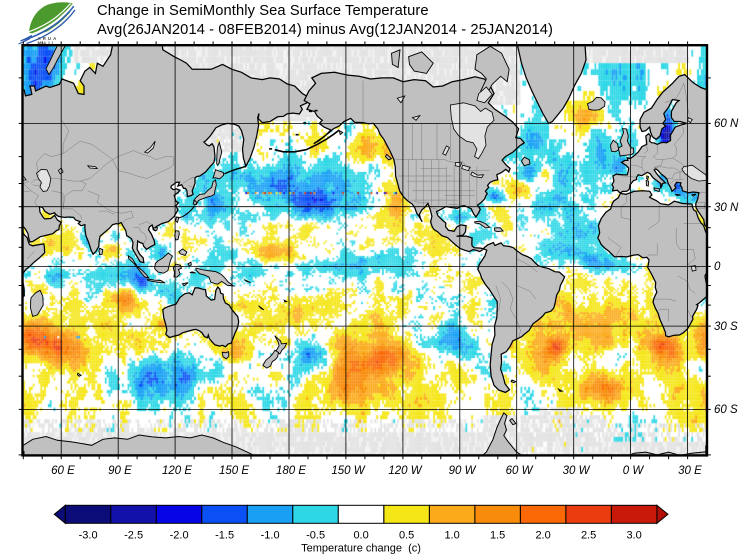  Describe the element at coordinates (520, 471) in the screenshot. I see `svg-text: 60 W` at that location.